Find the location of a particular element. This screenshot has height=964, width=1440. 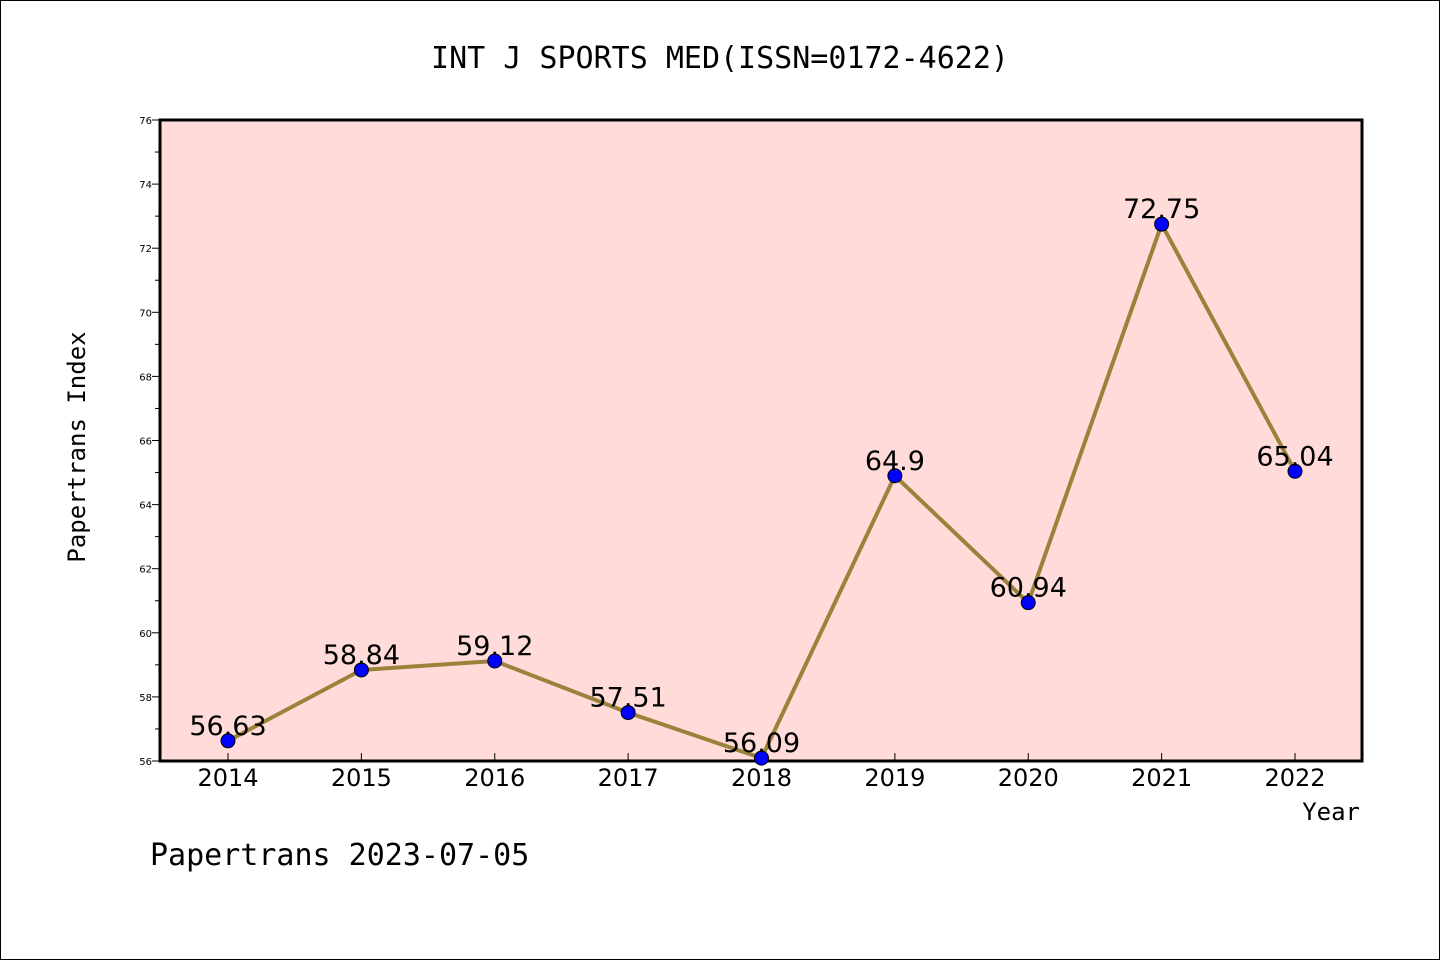

y-tick-label: 70 is located at coordinates (145, 313).